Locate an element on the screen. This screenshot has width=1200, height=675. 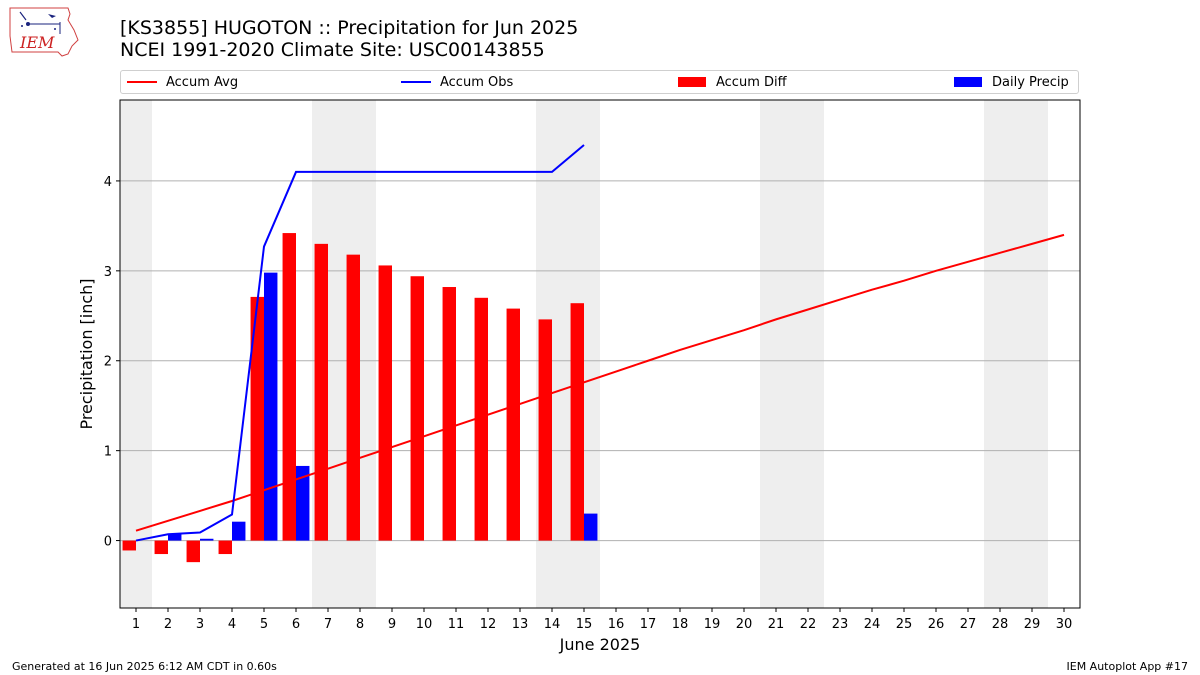
x-tick-label: 15 is located at coordinates (584, 624).